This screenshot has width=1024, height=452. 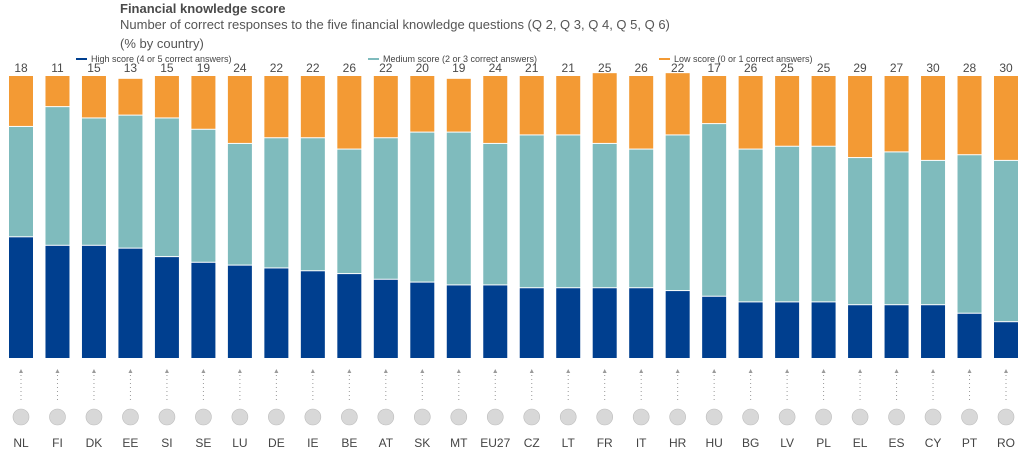 What do you see at coordinates (21, 101) in the screenshot?
I see `bar-low-nl` at bounding box center [21, 101].